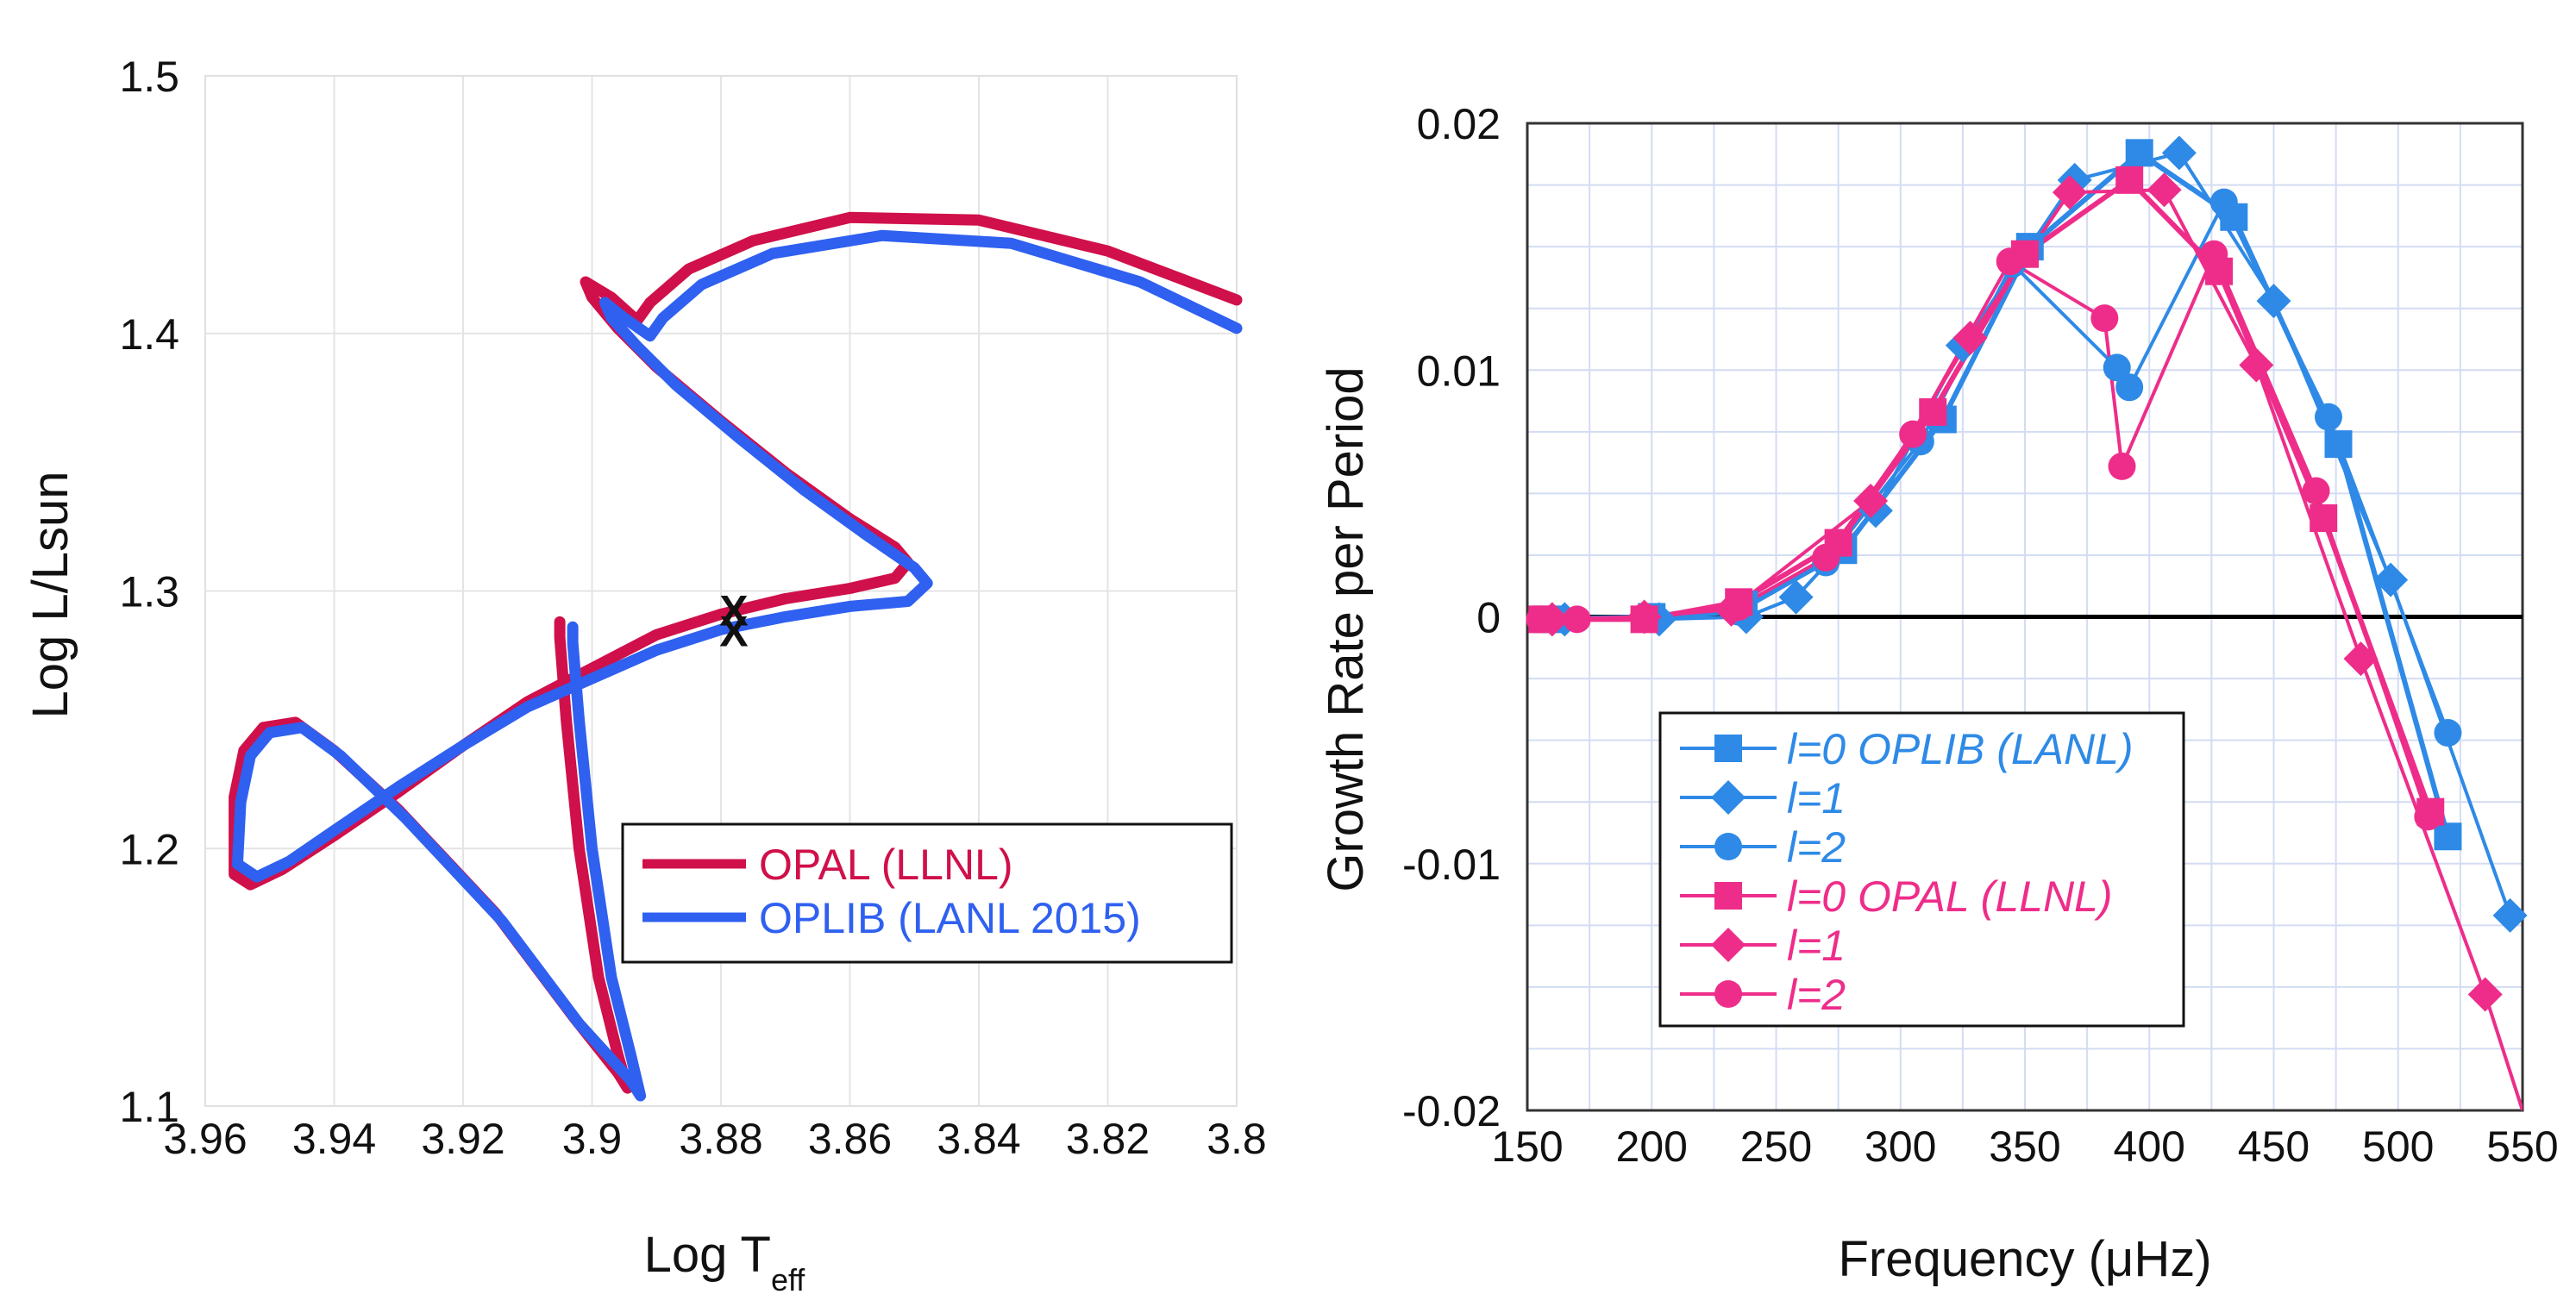  I want to click on right-y-tick-label: -0.02, so click(1451, 1111).